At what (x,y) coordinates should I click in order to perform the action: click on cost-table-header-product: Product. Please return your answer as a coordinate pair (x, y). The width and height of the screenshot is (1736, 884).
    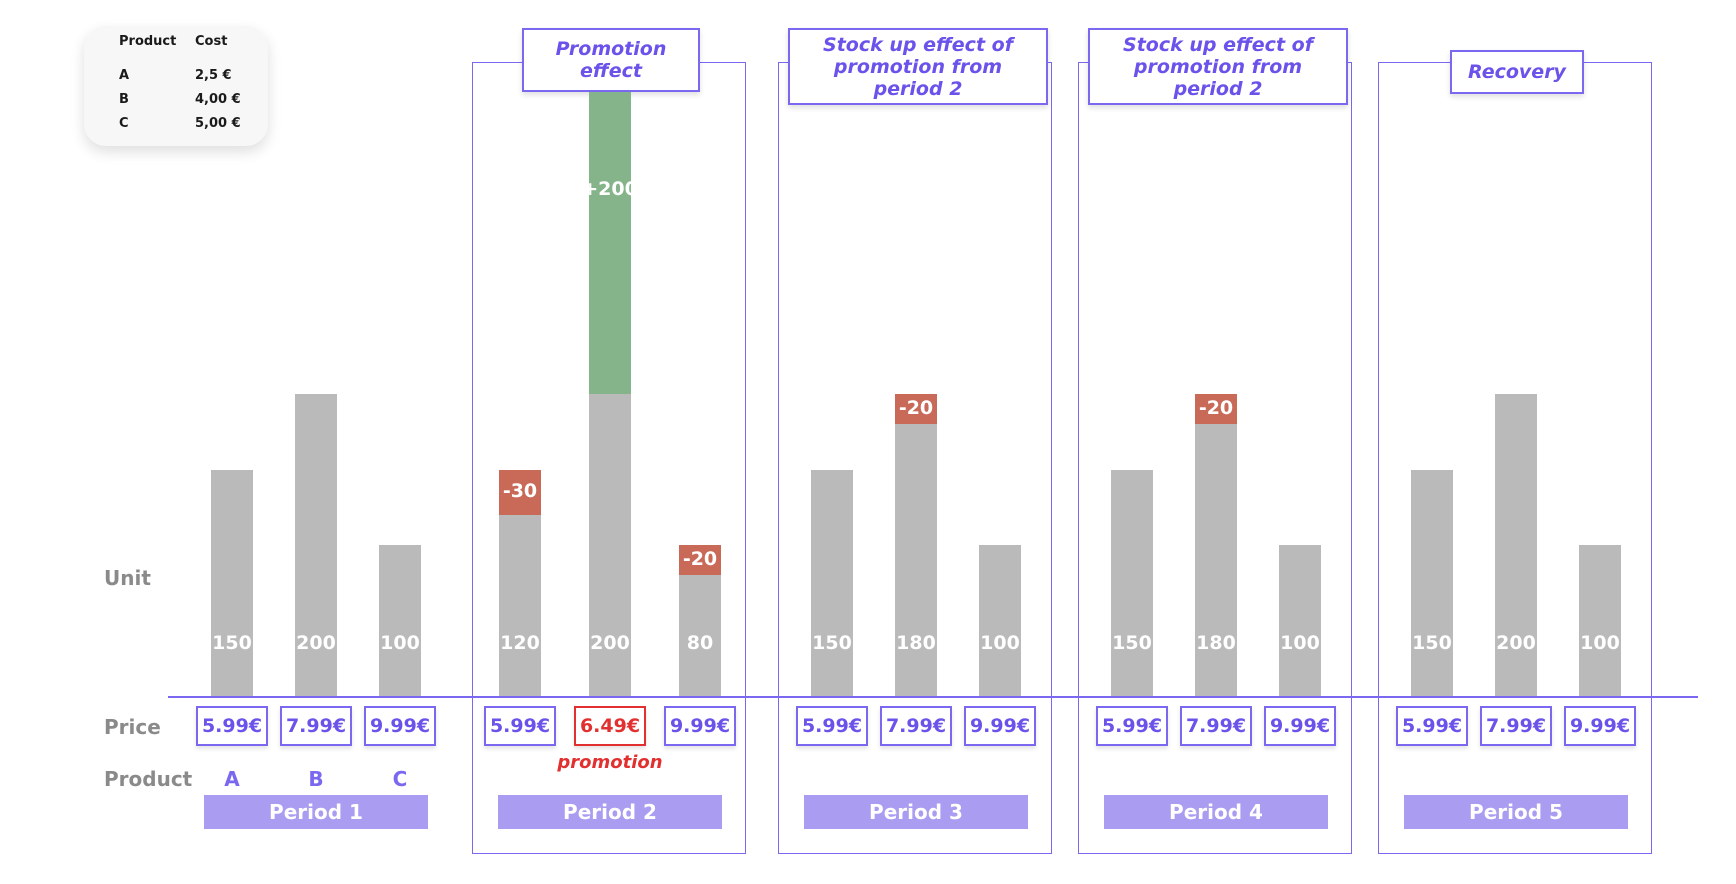
    Looking at the image, I should click on (148, 41).